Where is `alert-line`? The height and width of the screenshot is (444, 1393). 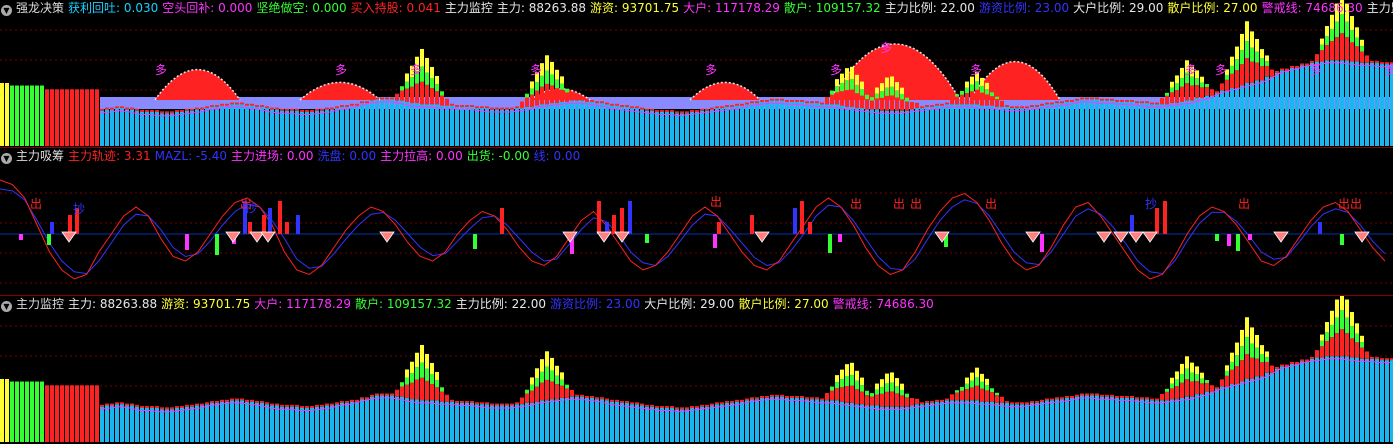 alert-line is located at coordinates (744, 385).